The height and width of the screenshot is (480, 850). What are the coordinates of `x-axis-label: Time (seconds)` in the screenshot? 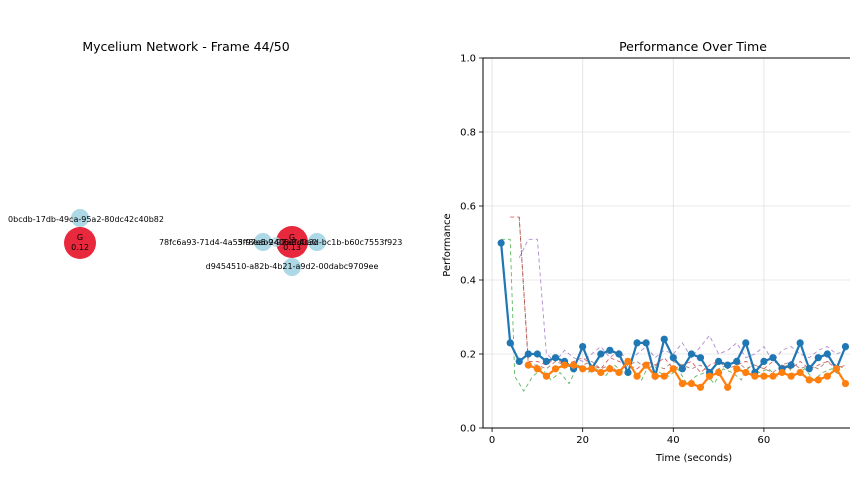 It's located at (693, 458).